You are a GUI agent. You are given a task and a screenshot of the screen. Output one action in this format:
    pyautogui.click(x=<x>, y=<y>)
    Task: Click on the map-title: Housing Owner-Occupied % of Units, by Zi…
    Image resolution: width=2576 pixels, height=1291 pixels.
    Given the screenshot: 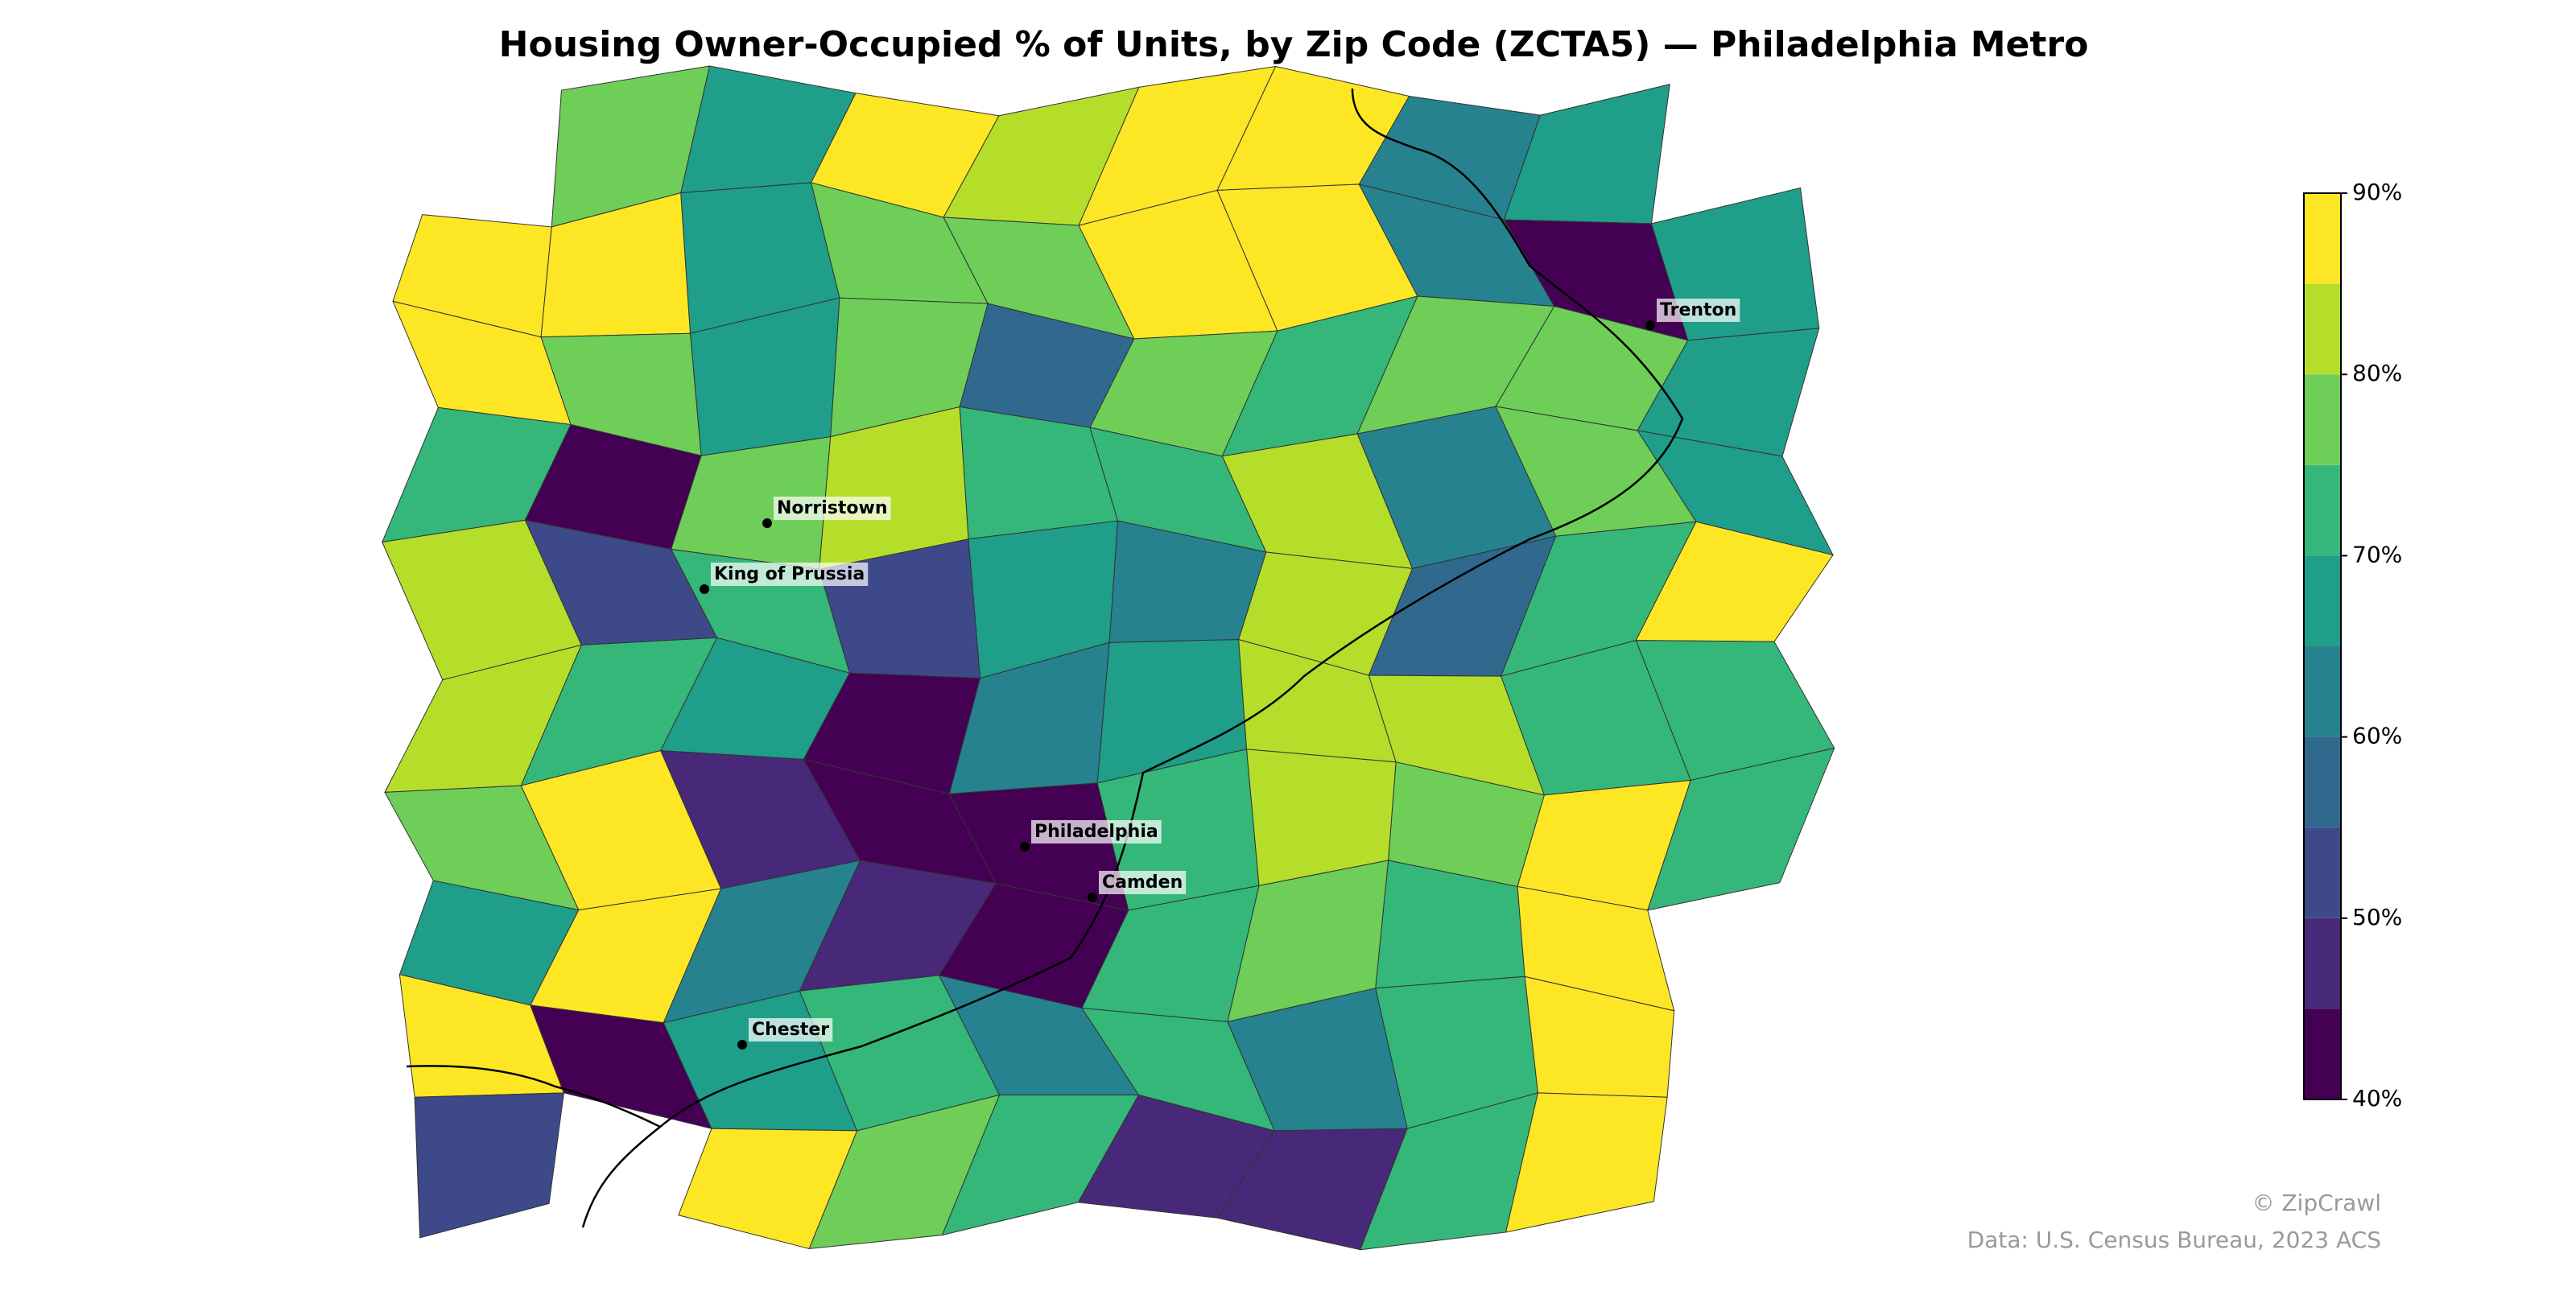 What is the action you would take?
    pyautogui.click(x=1294, y=44)
    